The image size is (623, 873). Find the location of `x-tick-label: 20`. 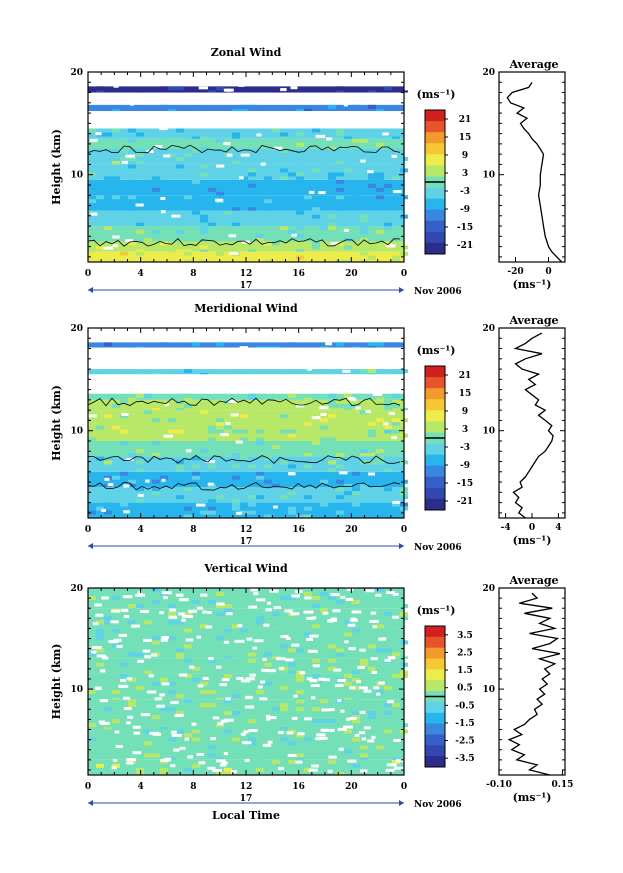

x-tick-label: 20 is located at coordinates (351, 274).